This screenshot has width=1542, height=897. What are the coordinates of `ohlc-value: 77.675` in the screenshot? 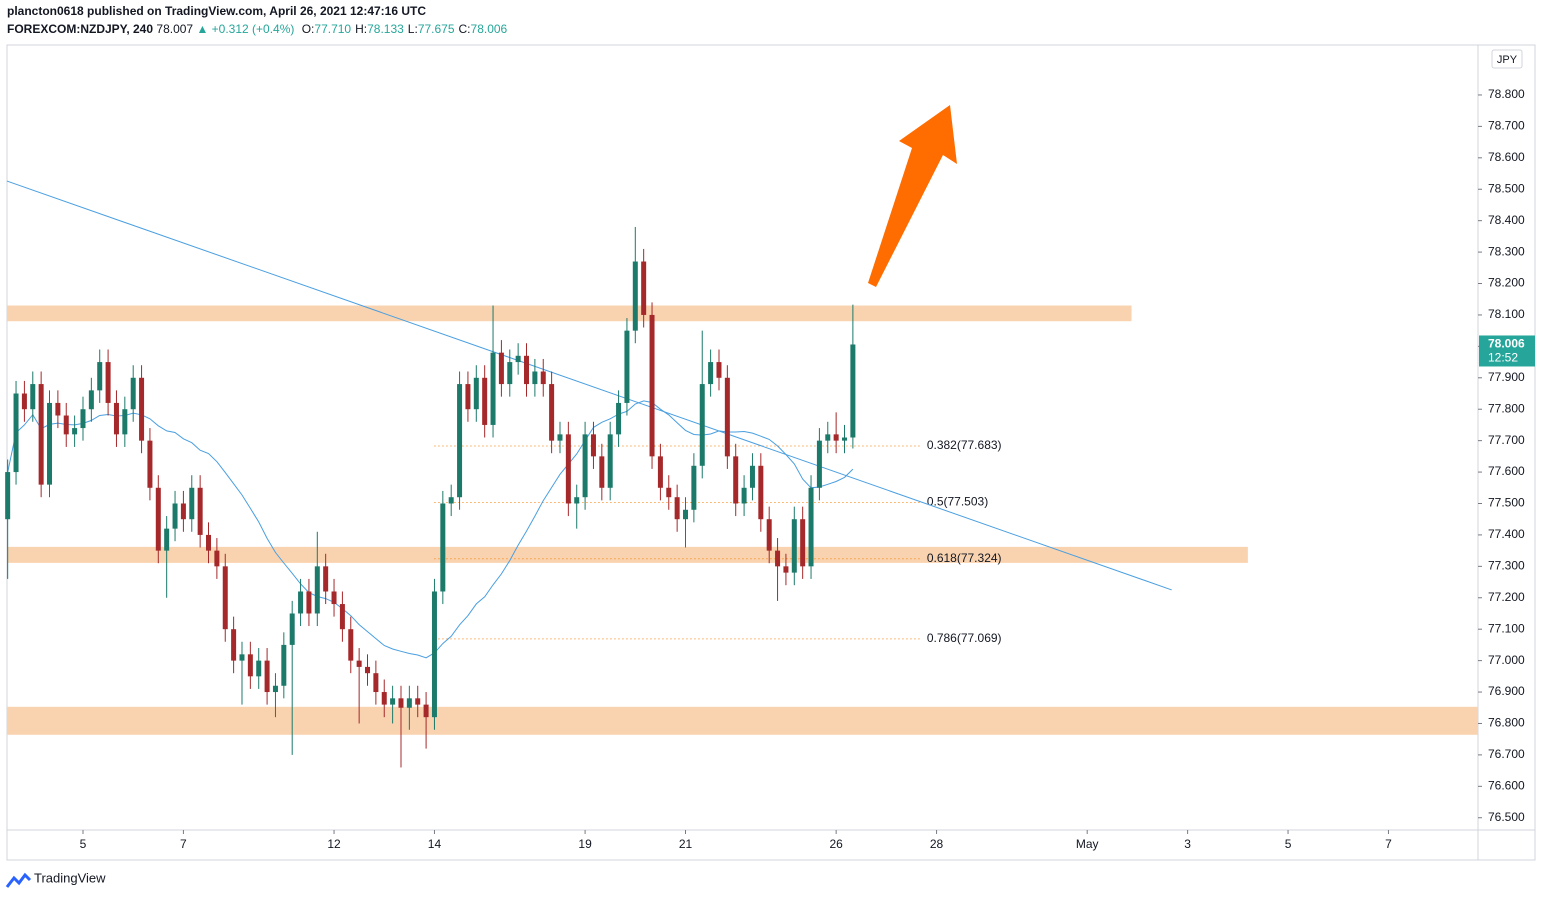 It's located at (436, 29).